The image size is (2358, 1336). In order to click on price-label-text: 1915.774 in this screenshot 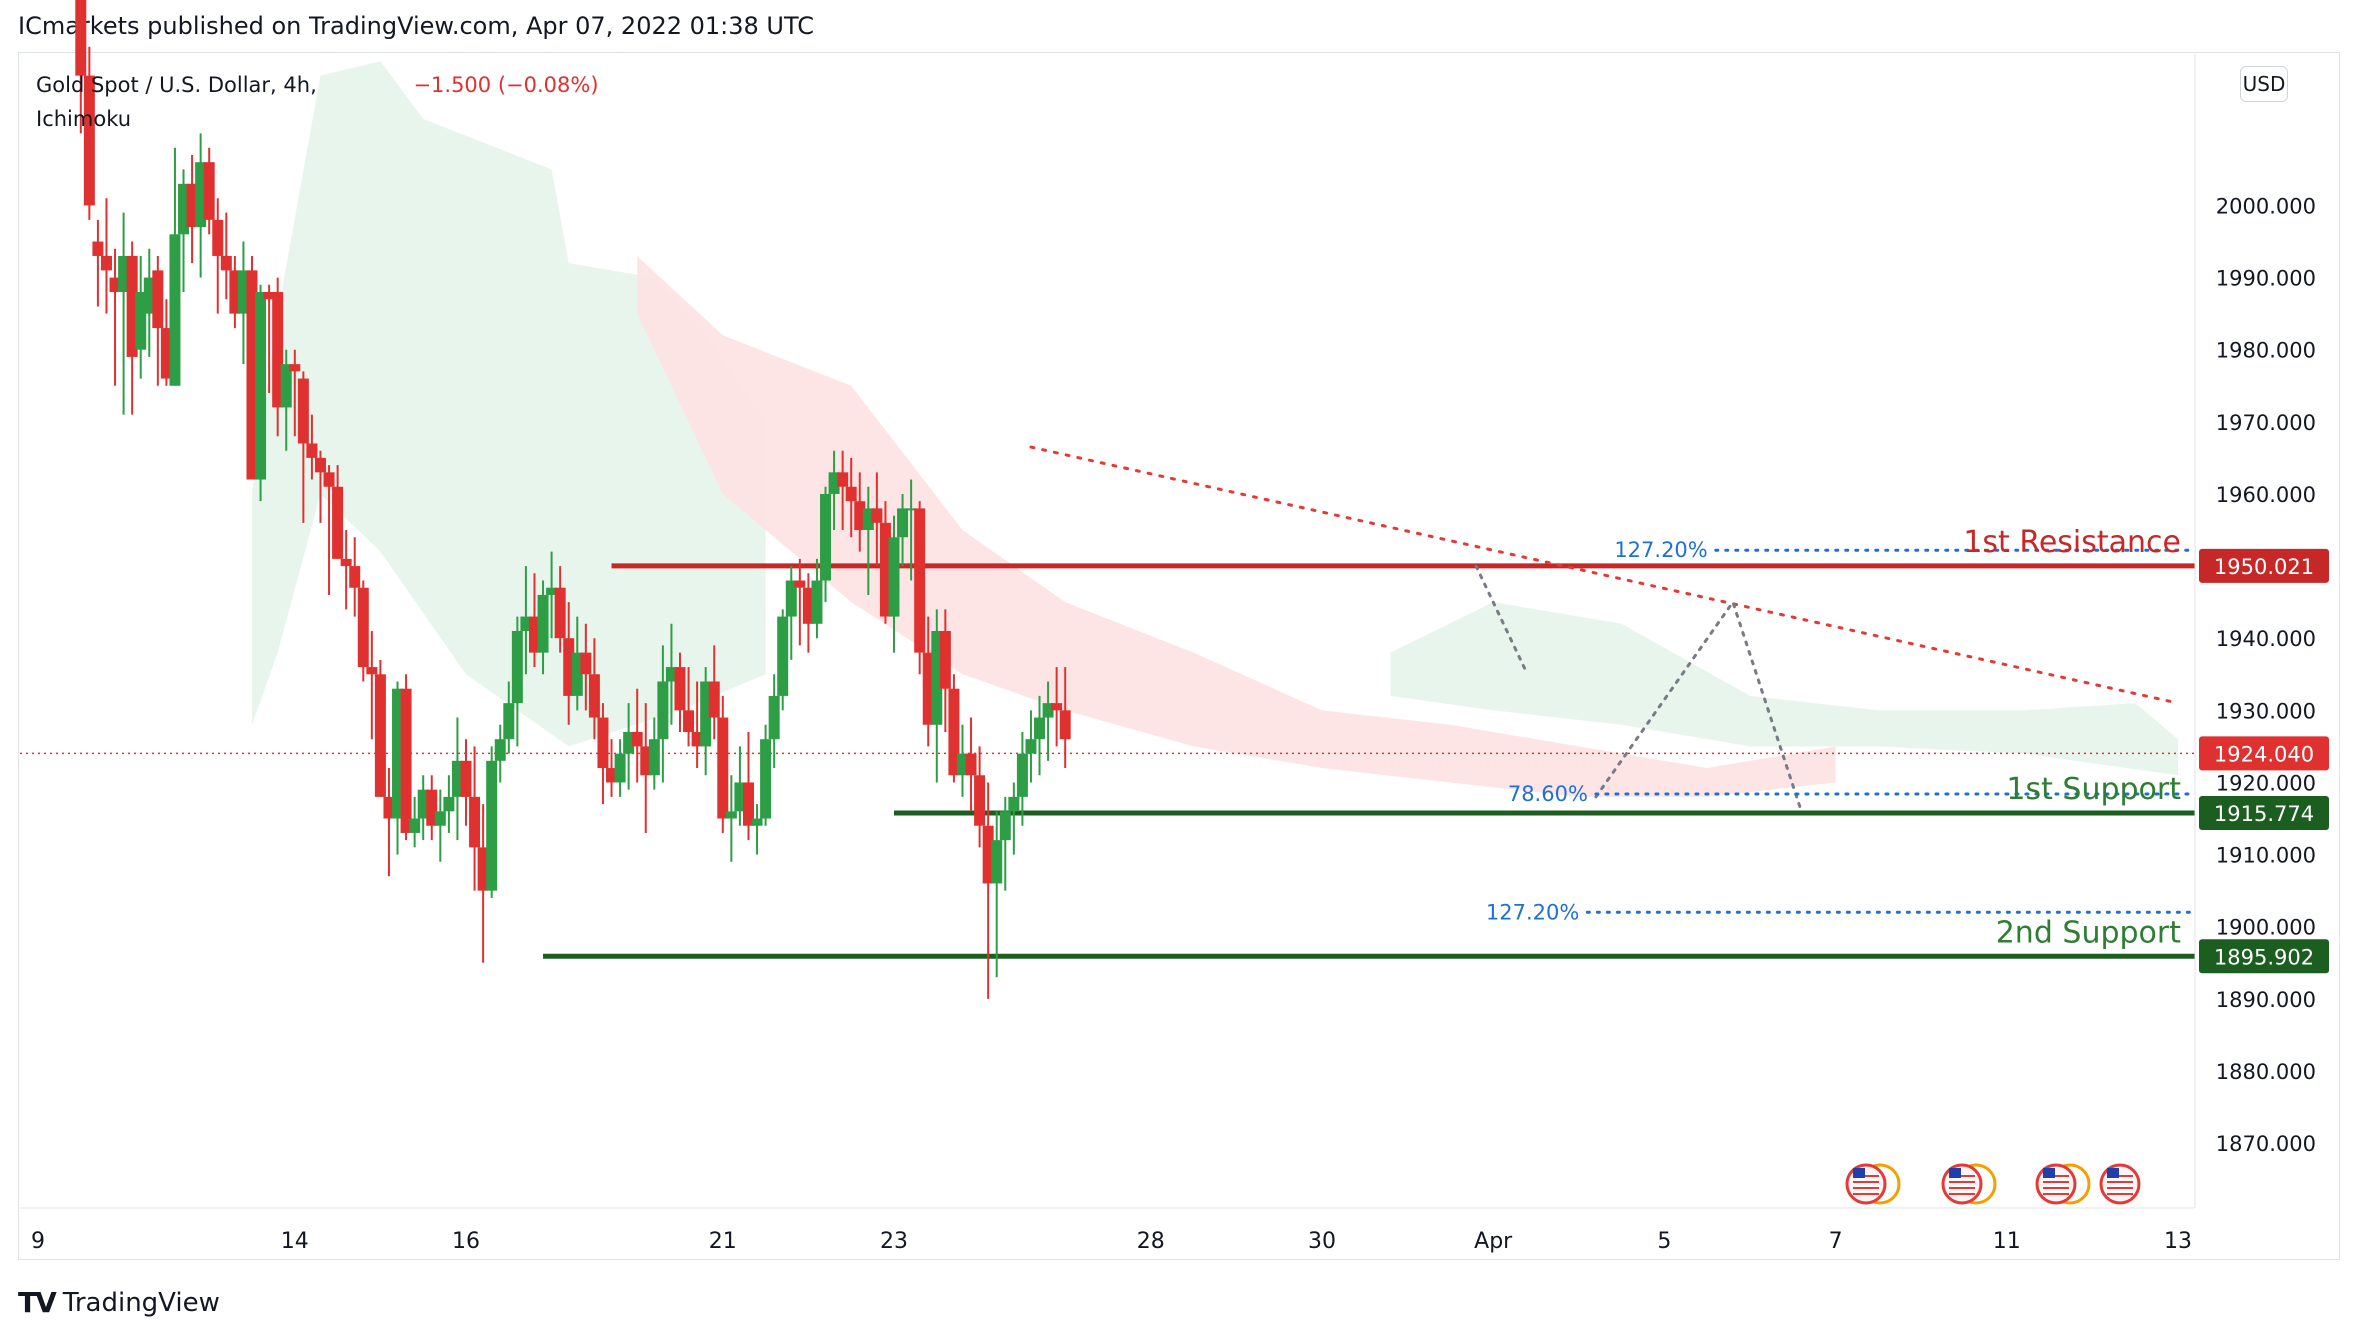, I will do `click(2264, 814)`.